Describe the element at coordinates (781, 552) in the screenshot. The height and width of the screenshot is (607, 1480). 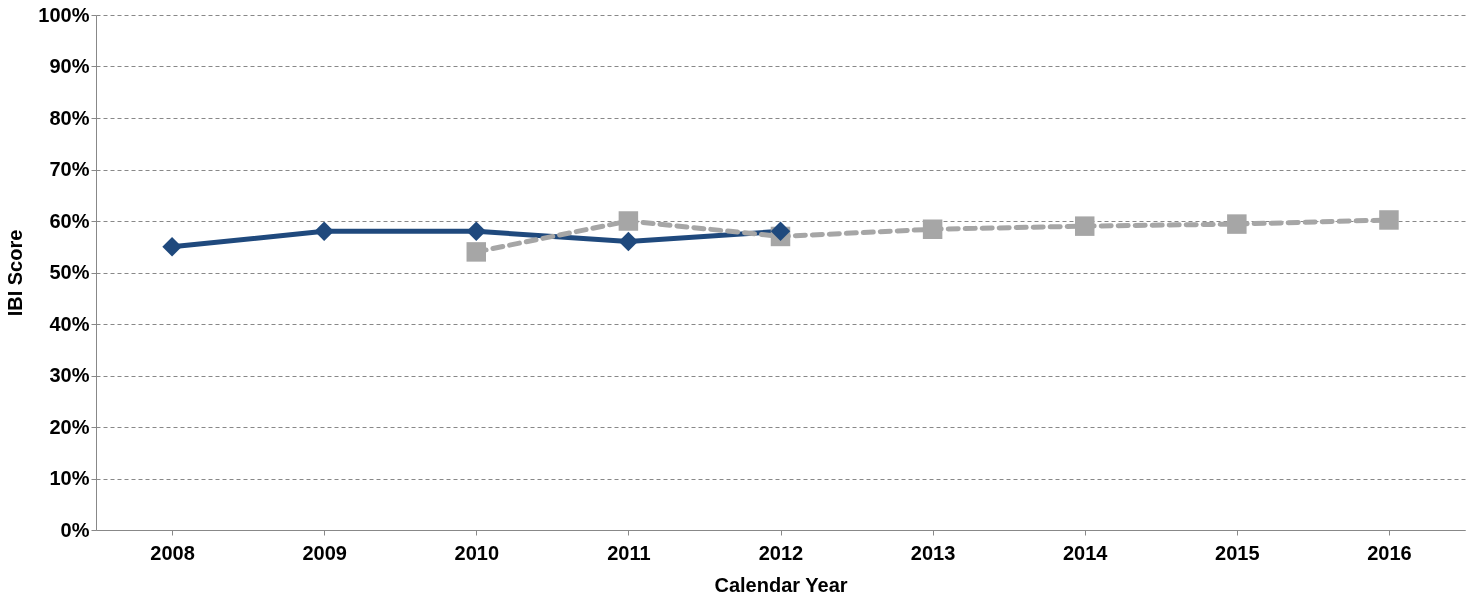
I see `x-tick-label: 2012` at that location.